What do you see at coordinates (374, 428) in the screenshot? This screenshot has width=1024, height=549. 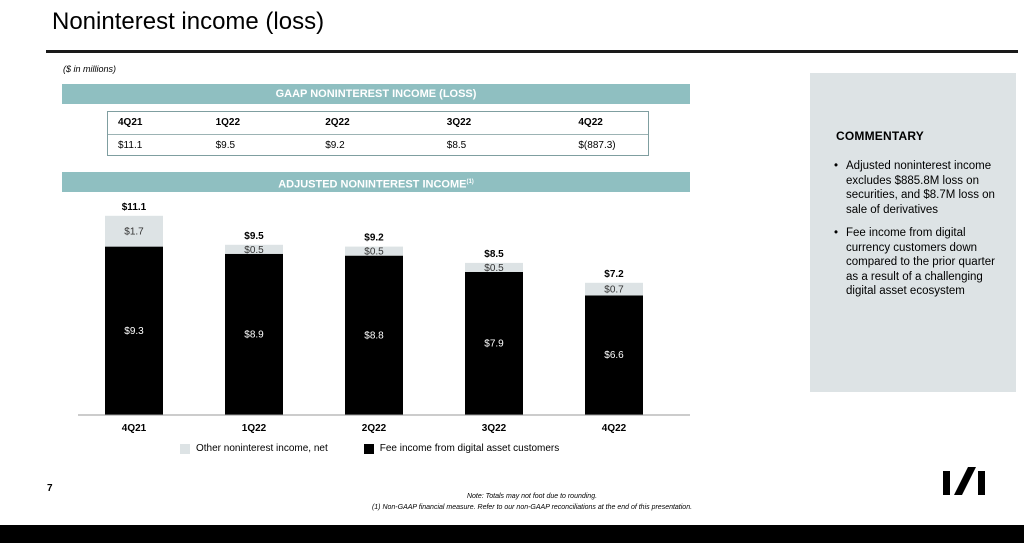 I see `x-tick-label: 2Q22` at bounding box center [374, 428].